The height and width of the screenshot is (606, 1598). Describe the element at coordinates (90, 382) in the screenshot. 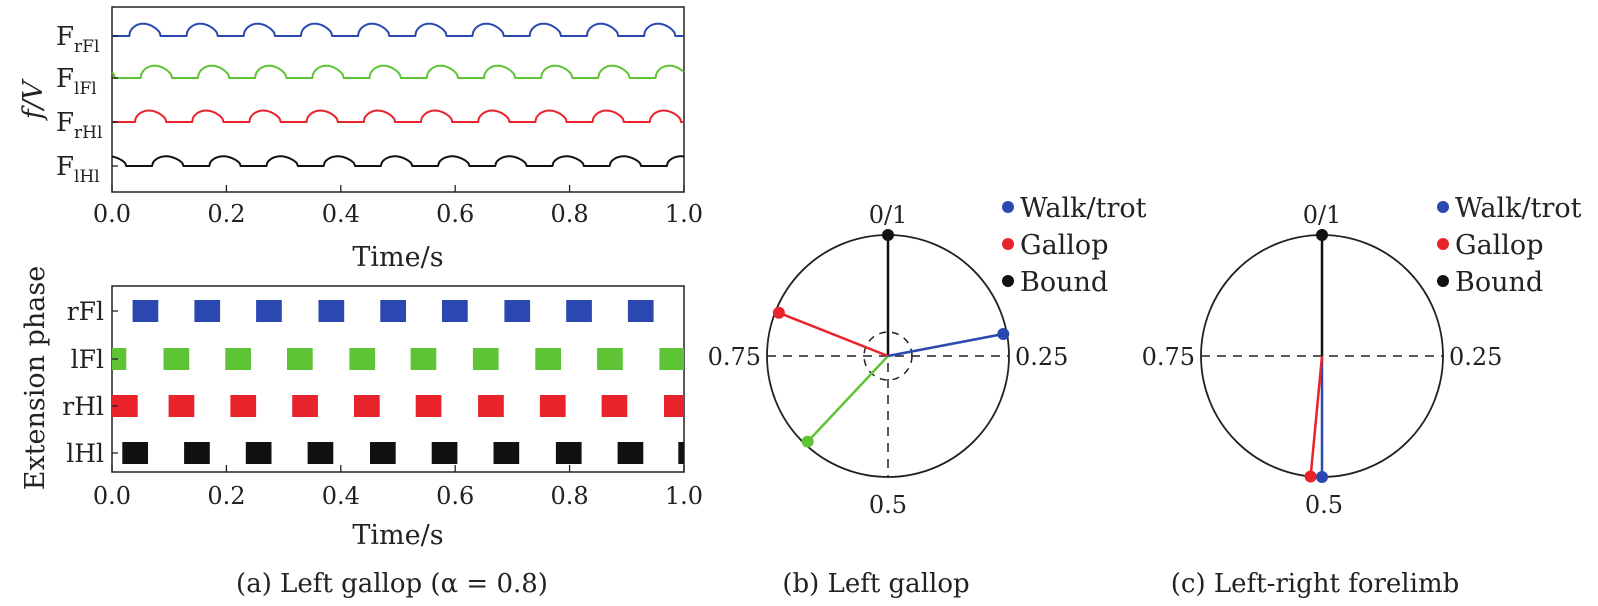

I see `a-bottom-row-labels: rFl lFl rHl lHl` at that location.